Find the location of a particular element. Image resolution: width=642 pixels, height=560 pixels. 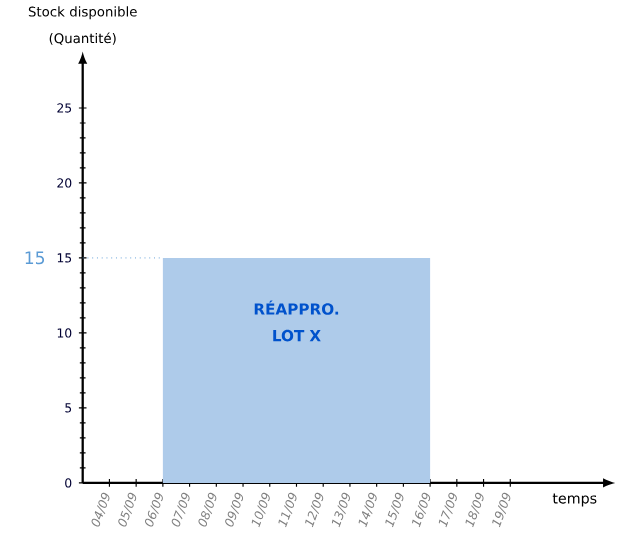

ref-line-label: 15 is located at coordinates (35, 258).